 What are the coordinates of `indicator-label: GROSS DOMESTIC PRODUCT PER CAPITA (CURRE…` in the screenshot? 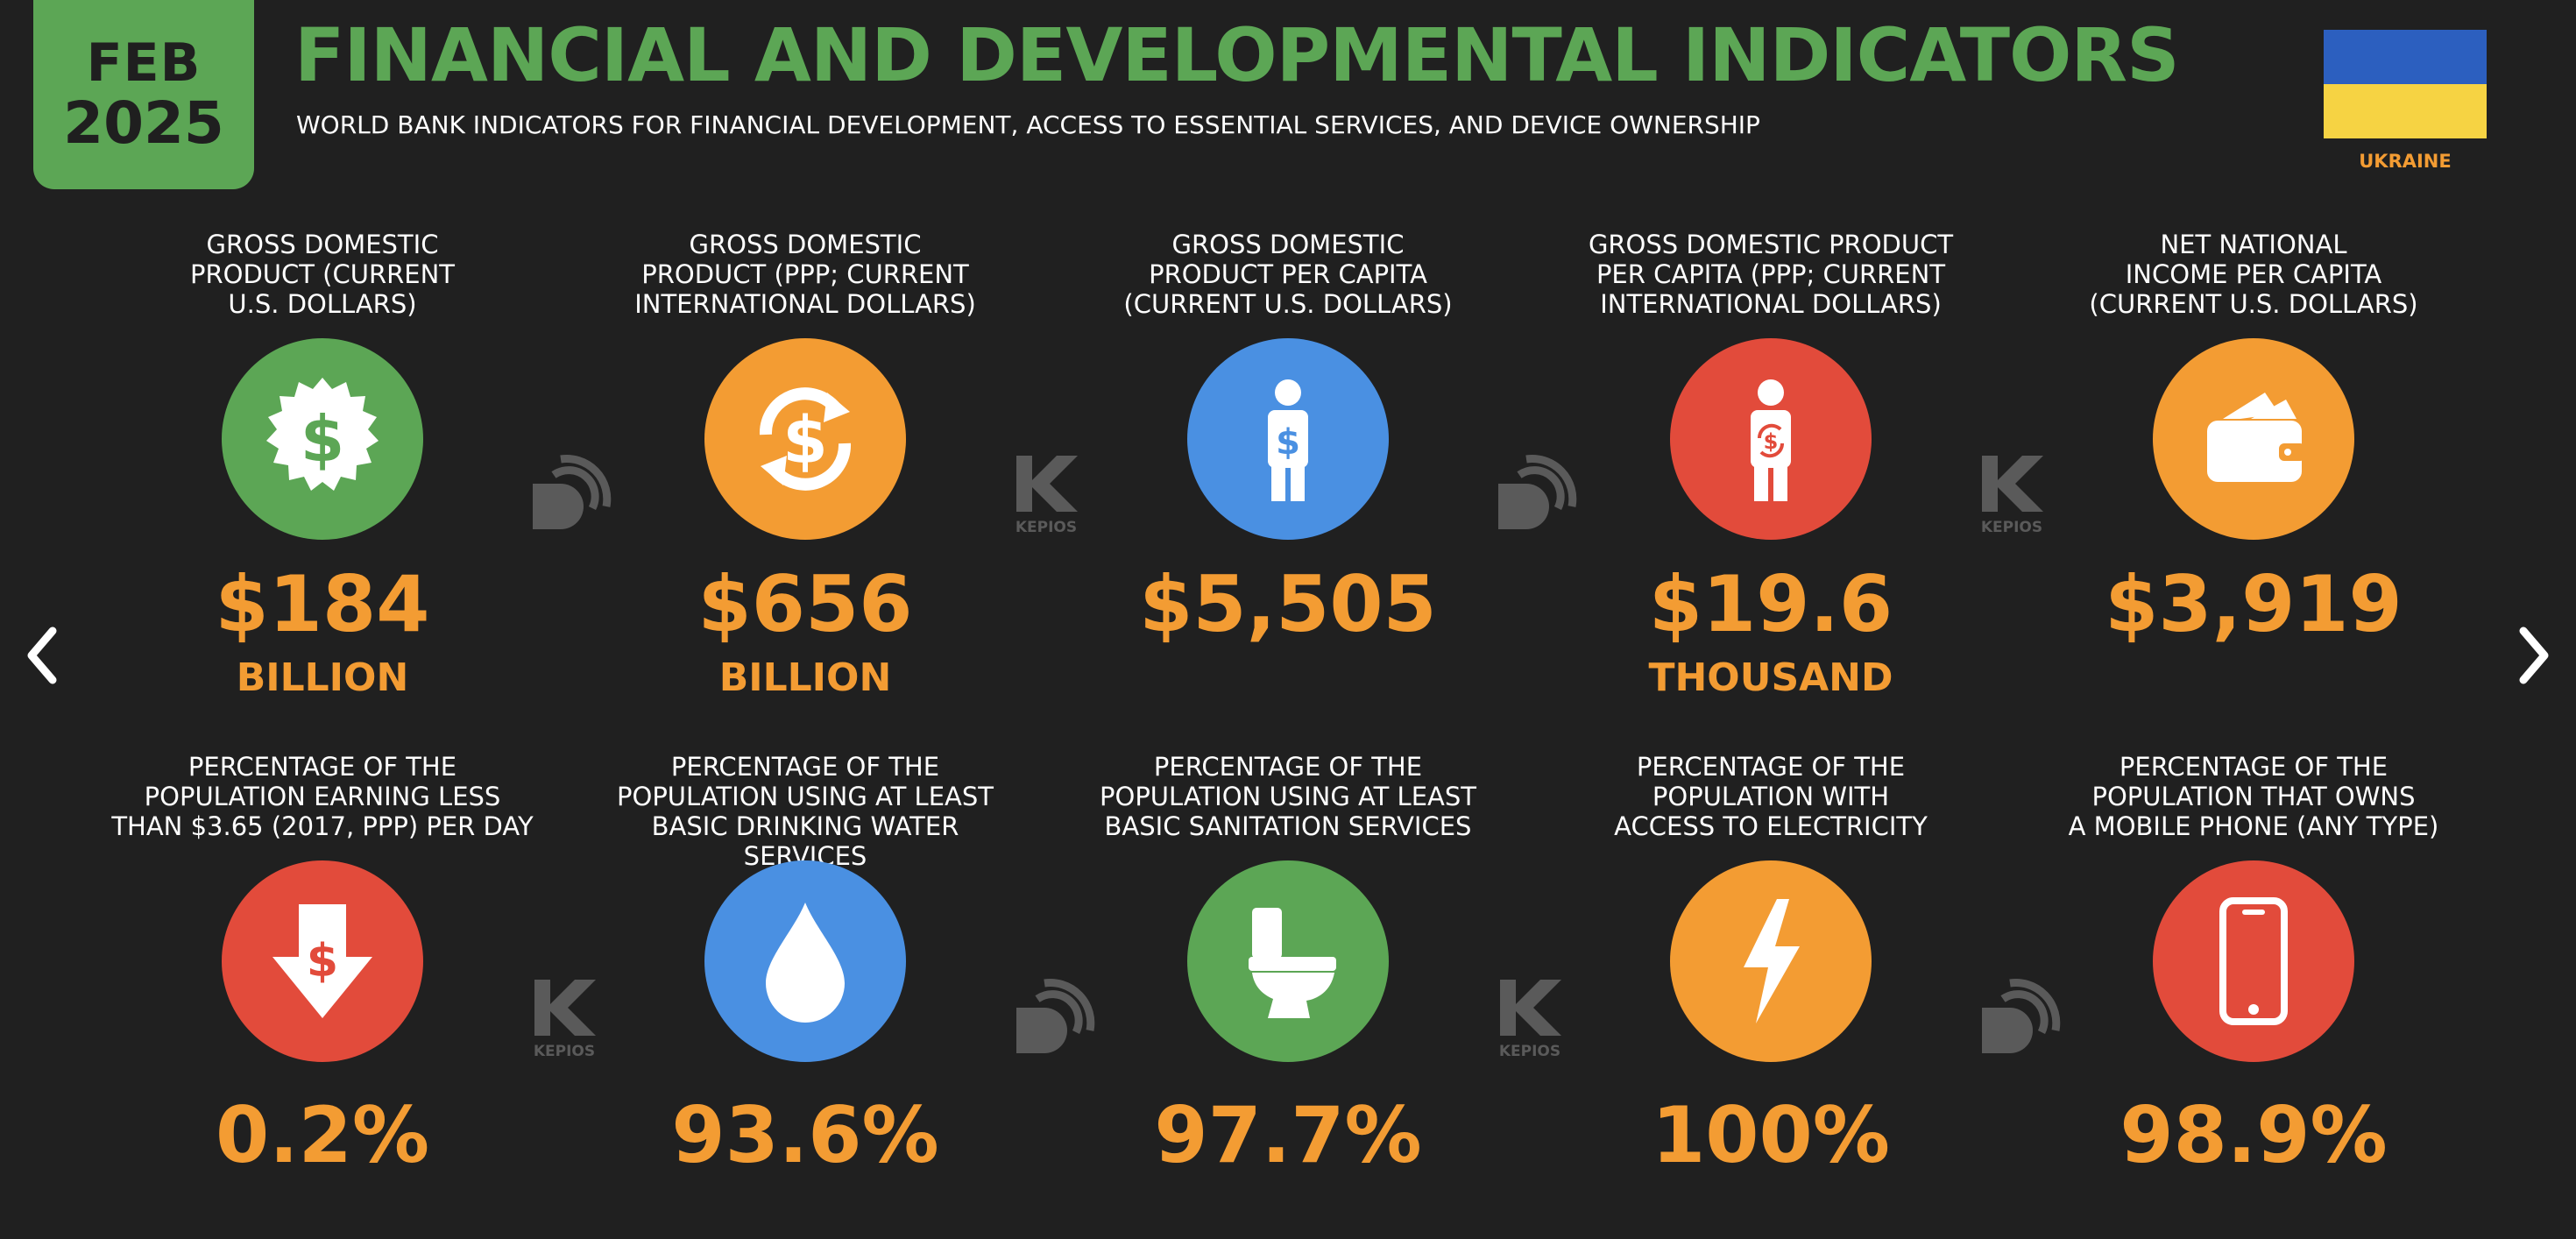 It's located at (1288, 274).